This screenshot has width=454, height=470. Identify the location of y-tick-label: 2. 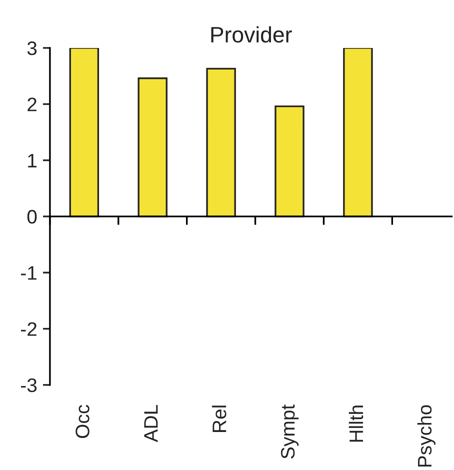
(32, 105).